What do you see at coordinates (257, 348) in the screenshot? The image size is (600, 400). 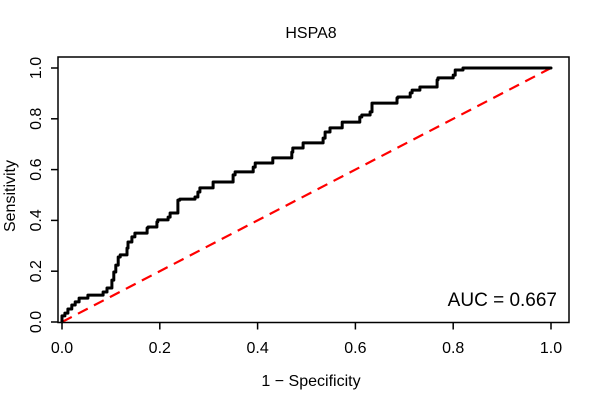 I see `x-tick-label: 0.4` at bounding box center [257, 348].